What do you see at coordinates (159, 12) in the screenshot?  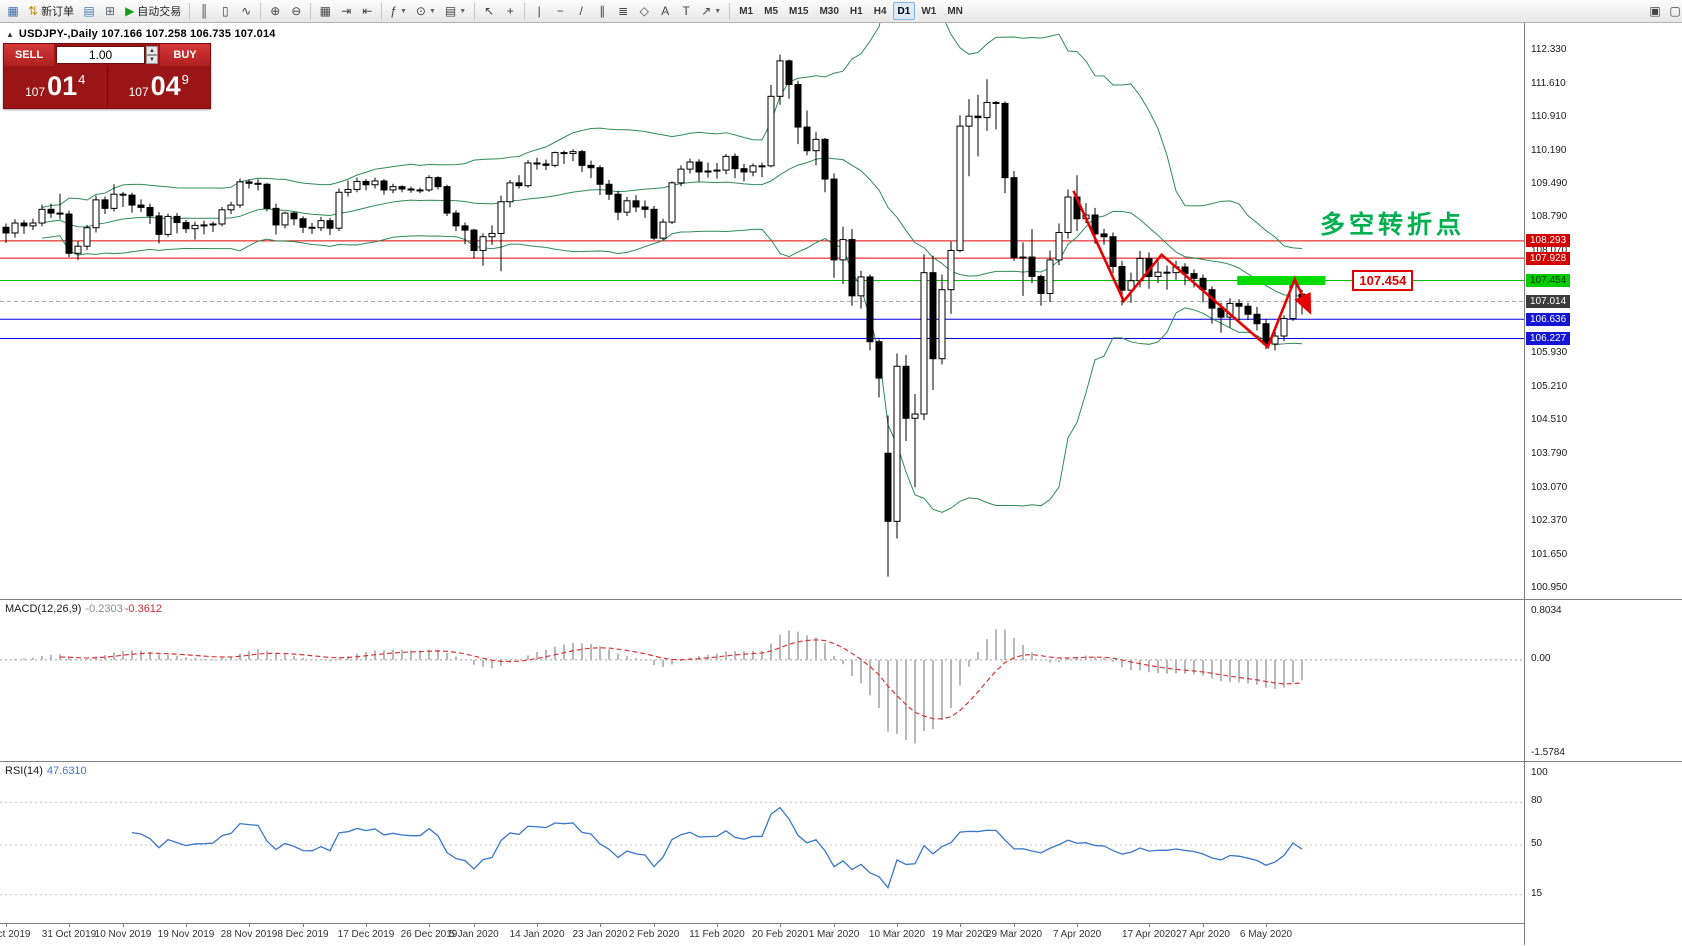 I see `auto-trading-button-label: 自动交易` at bounding box center [159, 12].